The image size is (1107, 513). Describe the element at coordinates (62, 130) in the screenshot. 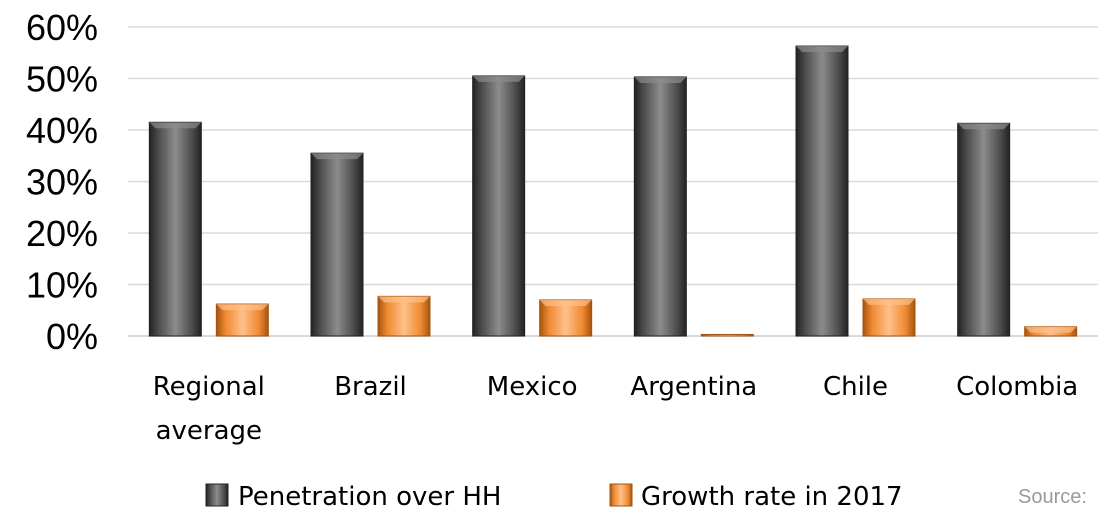

I see `y-tick-label: 40%` at that location.